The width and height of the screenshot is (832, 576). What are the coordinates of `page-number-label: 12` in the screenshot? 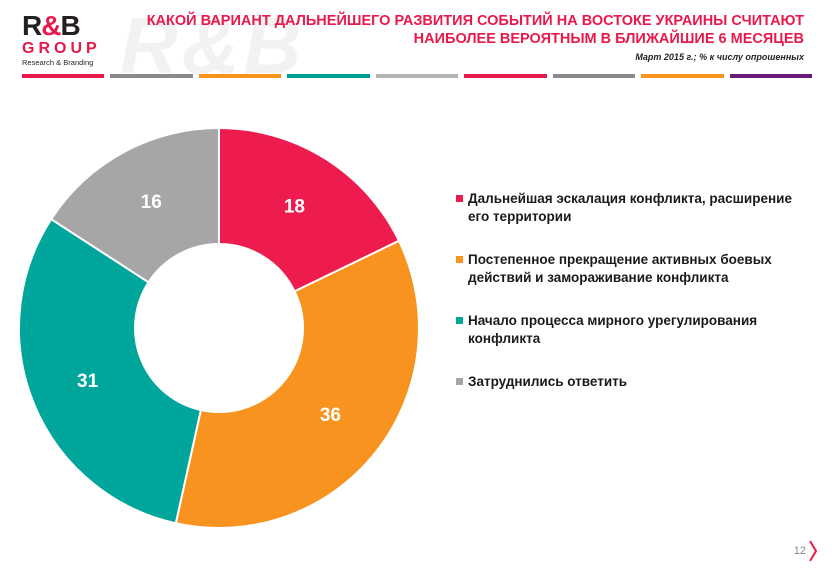 It's located at (799, 551).